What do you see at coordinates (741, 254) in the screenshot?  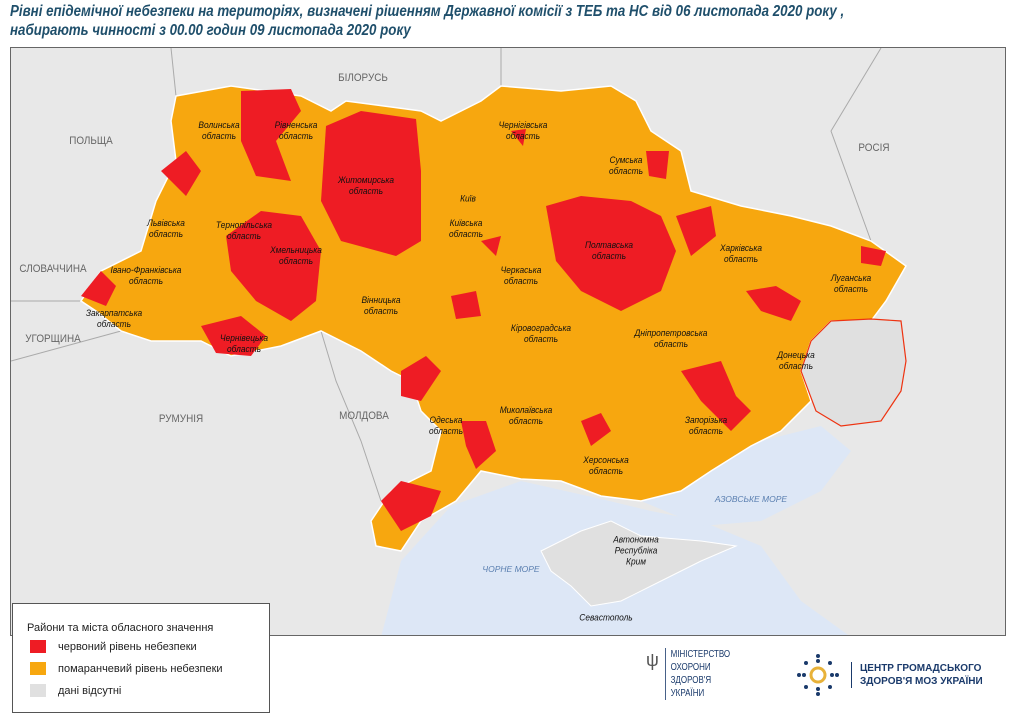 I see `oblast-label: Харківська область` at bounding box center [741, 254].